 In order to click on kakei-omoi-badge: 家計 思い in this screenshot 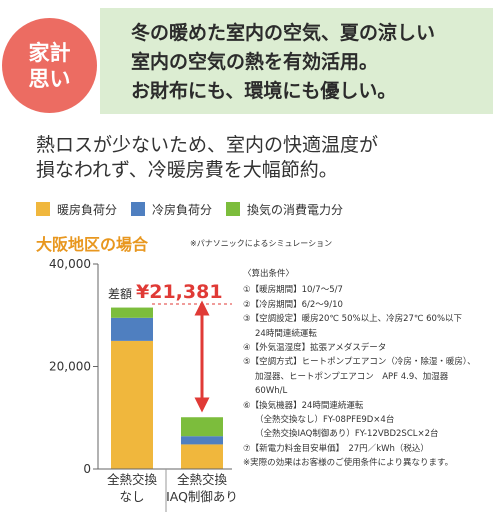, I will do `click(49, 65)`.